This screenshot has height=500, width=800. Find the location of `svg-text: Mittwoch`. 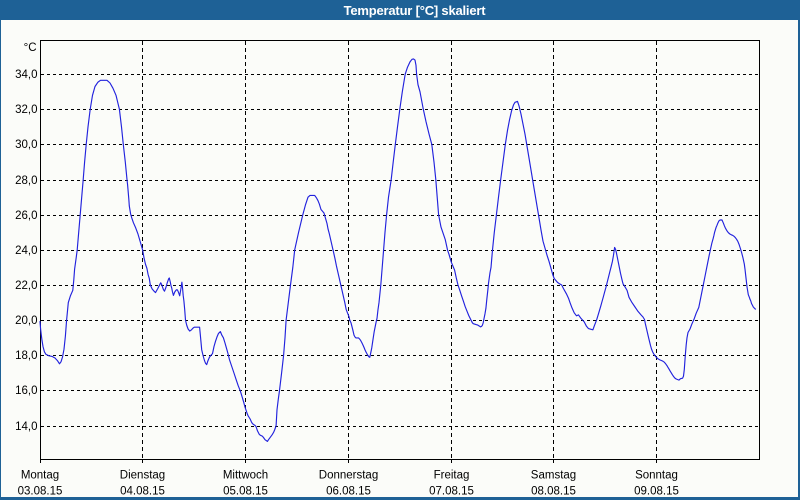

svg-text: Mittwoch is located at coordinates (245, 476).